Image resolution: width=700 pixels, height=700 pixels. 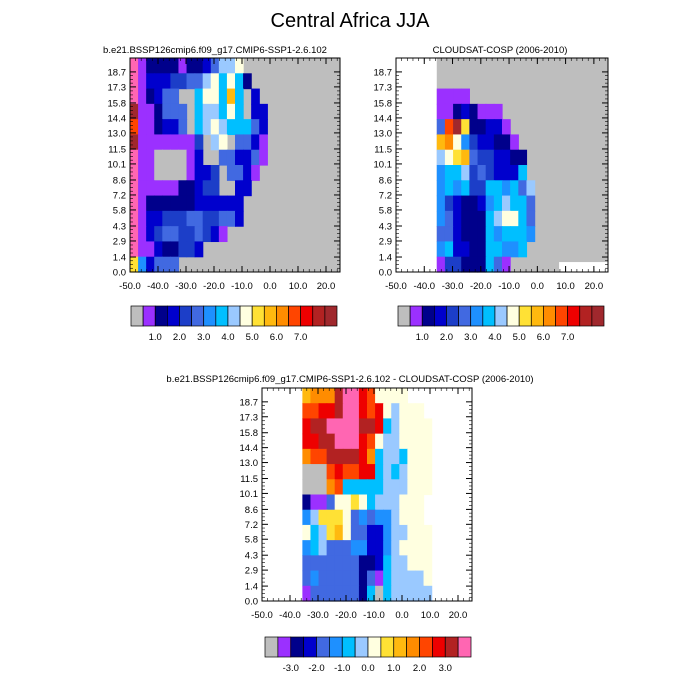 I want to click on y-tick-label: 13.0, so click(x=249, y=463).